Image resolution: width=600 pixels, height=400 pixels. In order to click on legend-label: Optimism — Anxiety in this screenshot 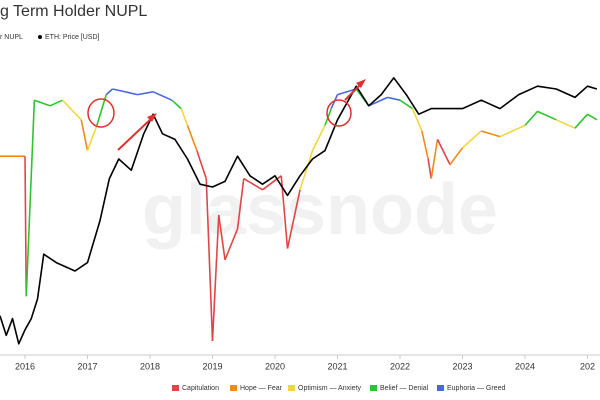, I will do `click(330, 388)`.